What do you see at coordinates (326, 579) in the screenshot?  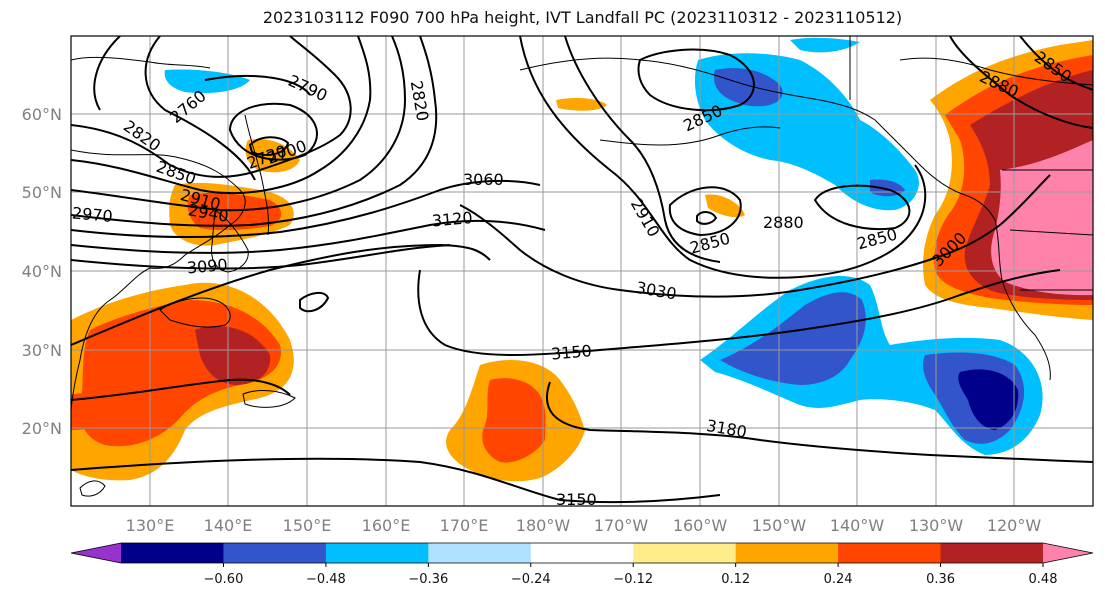 I see `colorbar-tick-label: −0.48` at bounding box center [326, 579].